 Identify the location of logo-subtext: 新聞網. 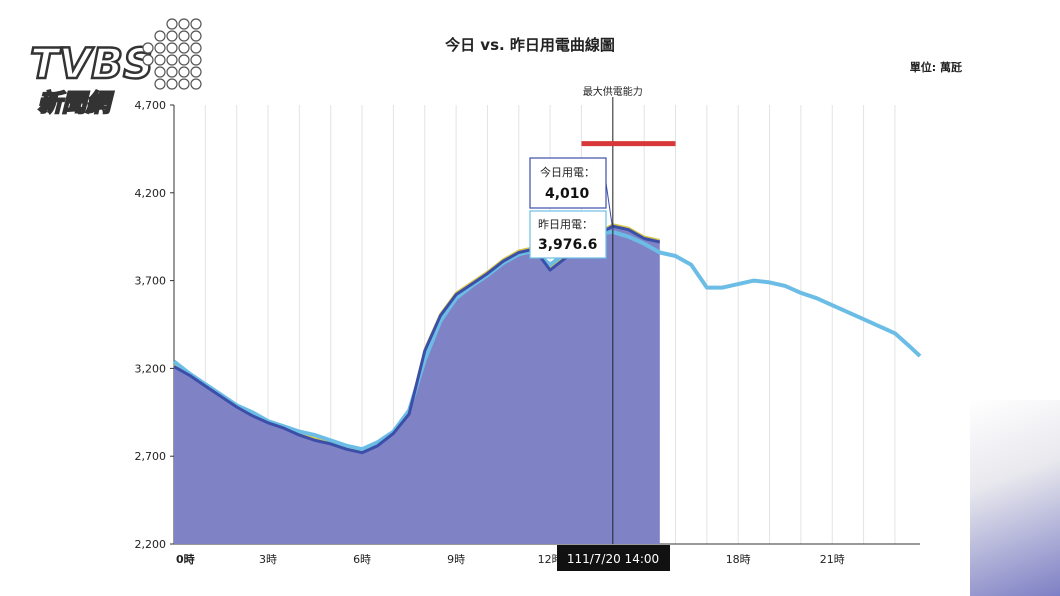
(76, 103).